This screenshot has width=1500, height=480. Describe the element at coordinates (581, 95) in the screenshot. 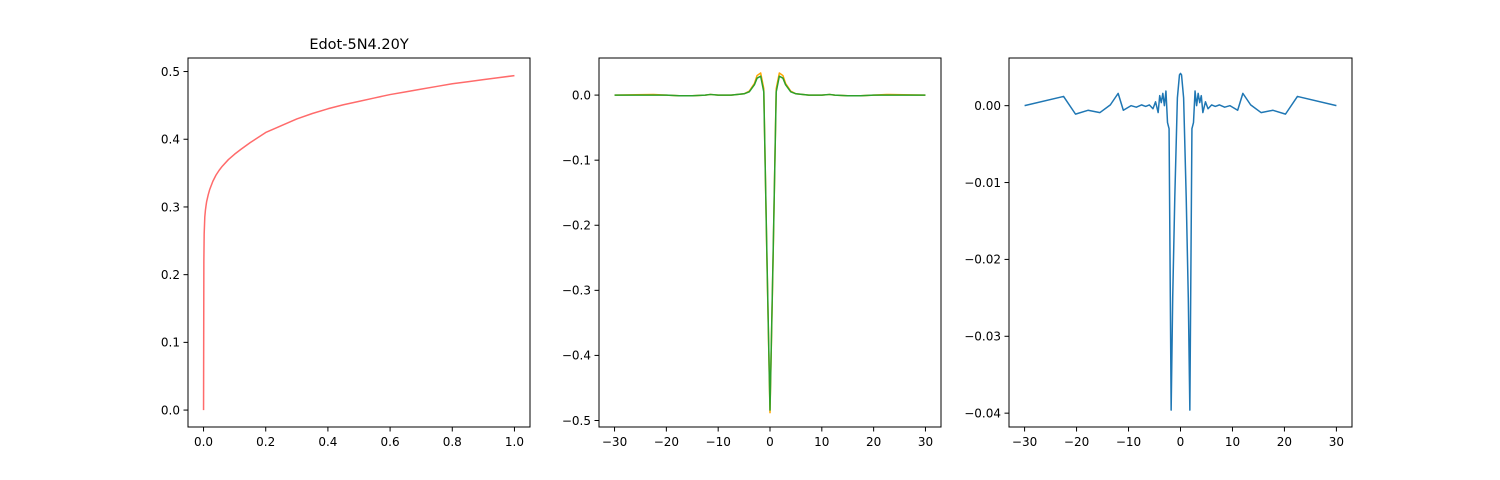

I see `axes-2-y-tick-label: 0.0` at that location.